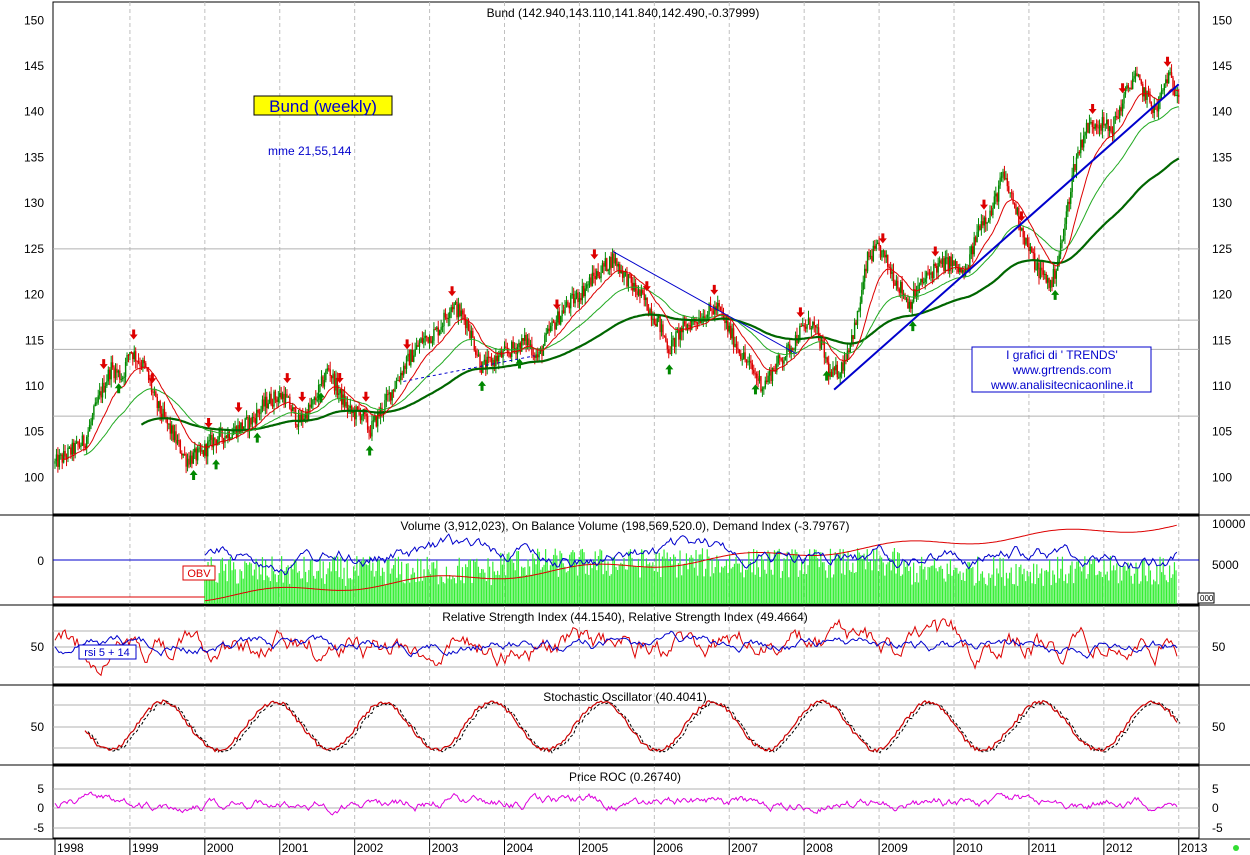 The image size is (1250, 855). I want to click on year-label: 2008, so click(819, 848).